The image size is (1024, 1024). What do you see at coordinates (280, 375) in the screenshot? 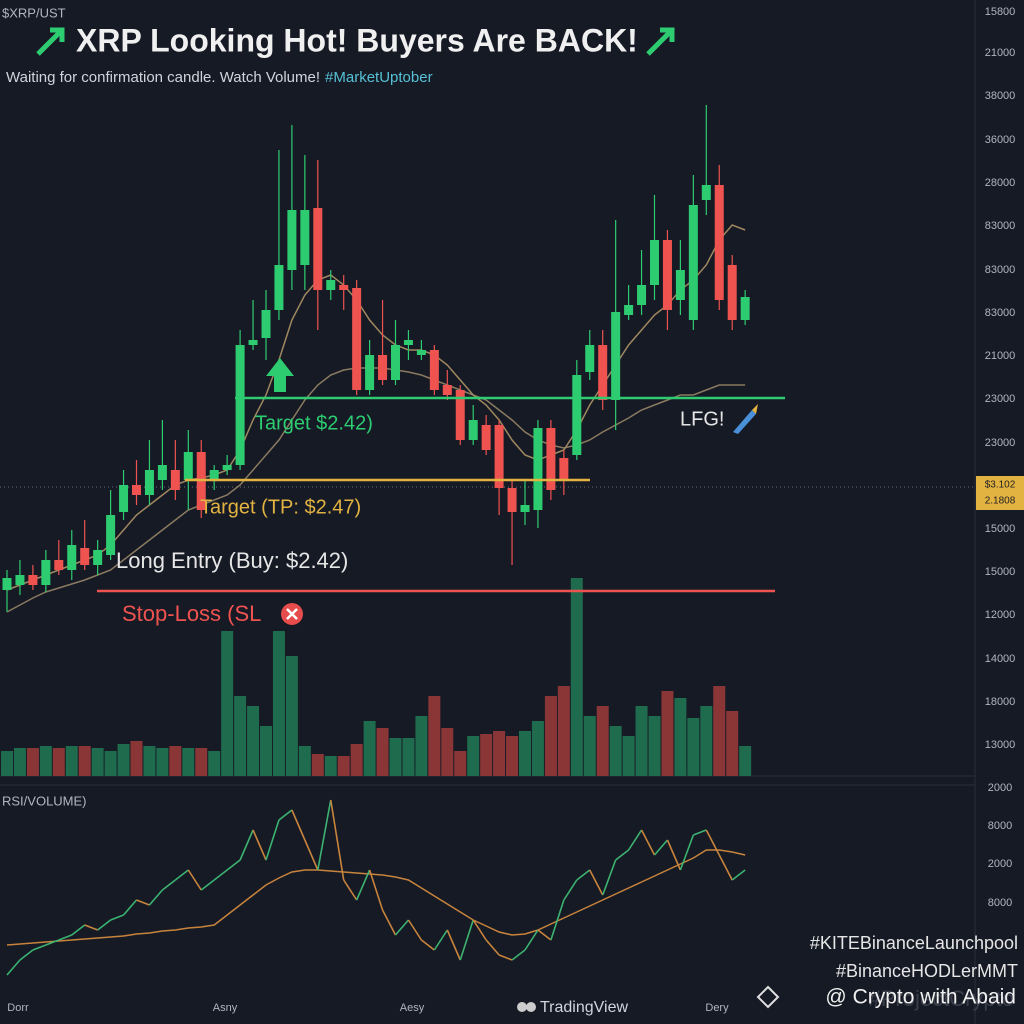
I see `up-arrow` at bounding box center [280, 375].